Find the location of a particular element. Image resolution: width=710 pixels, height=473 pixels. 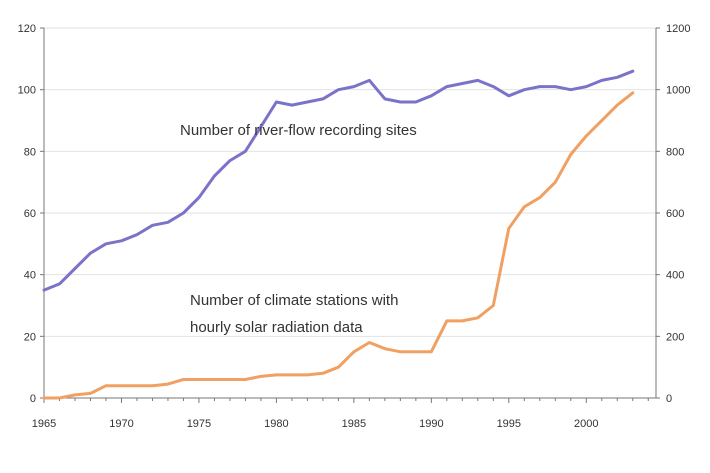

right-y-tick-label: 1200 is located at coordinates (678, 29).